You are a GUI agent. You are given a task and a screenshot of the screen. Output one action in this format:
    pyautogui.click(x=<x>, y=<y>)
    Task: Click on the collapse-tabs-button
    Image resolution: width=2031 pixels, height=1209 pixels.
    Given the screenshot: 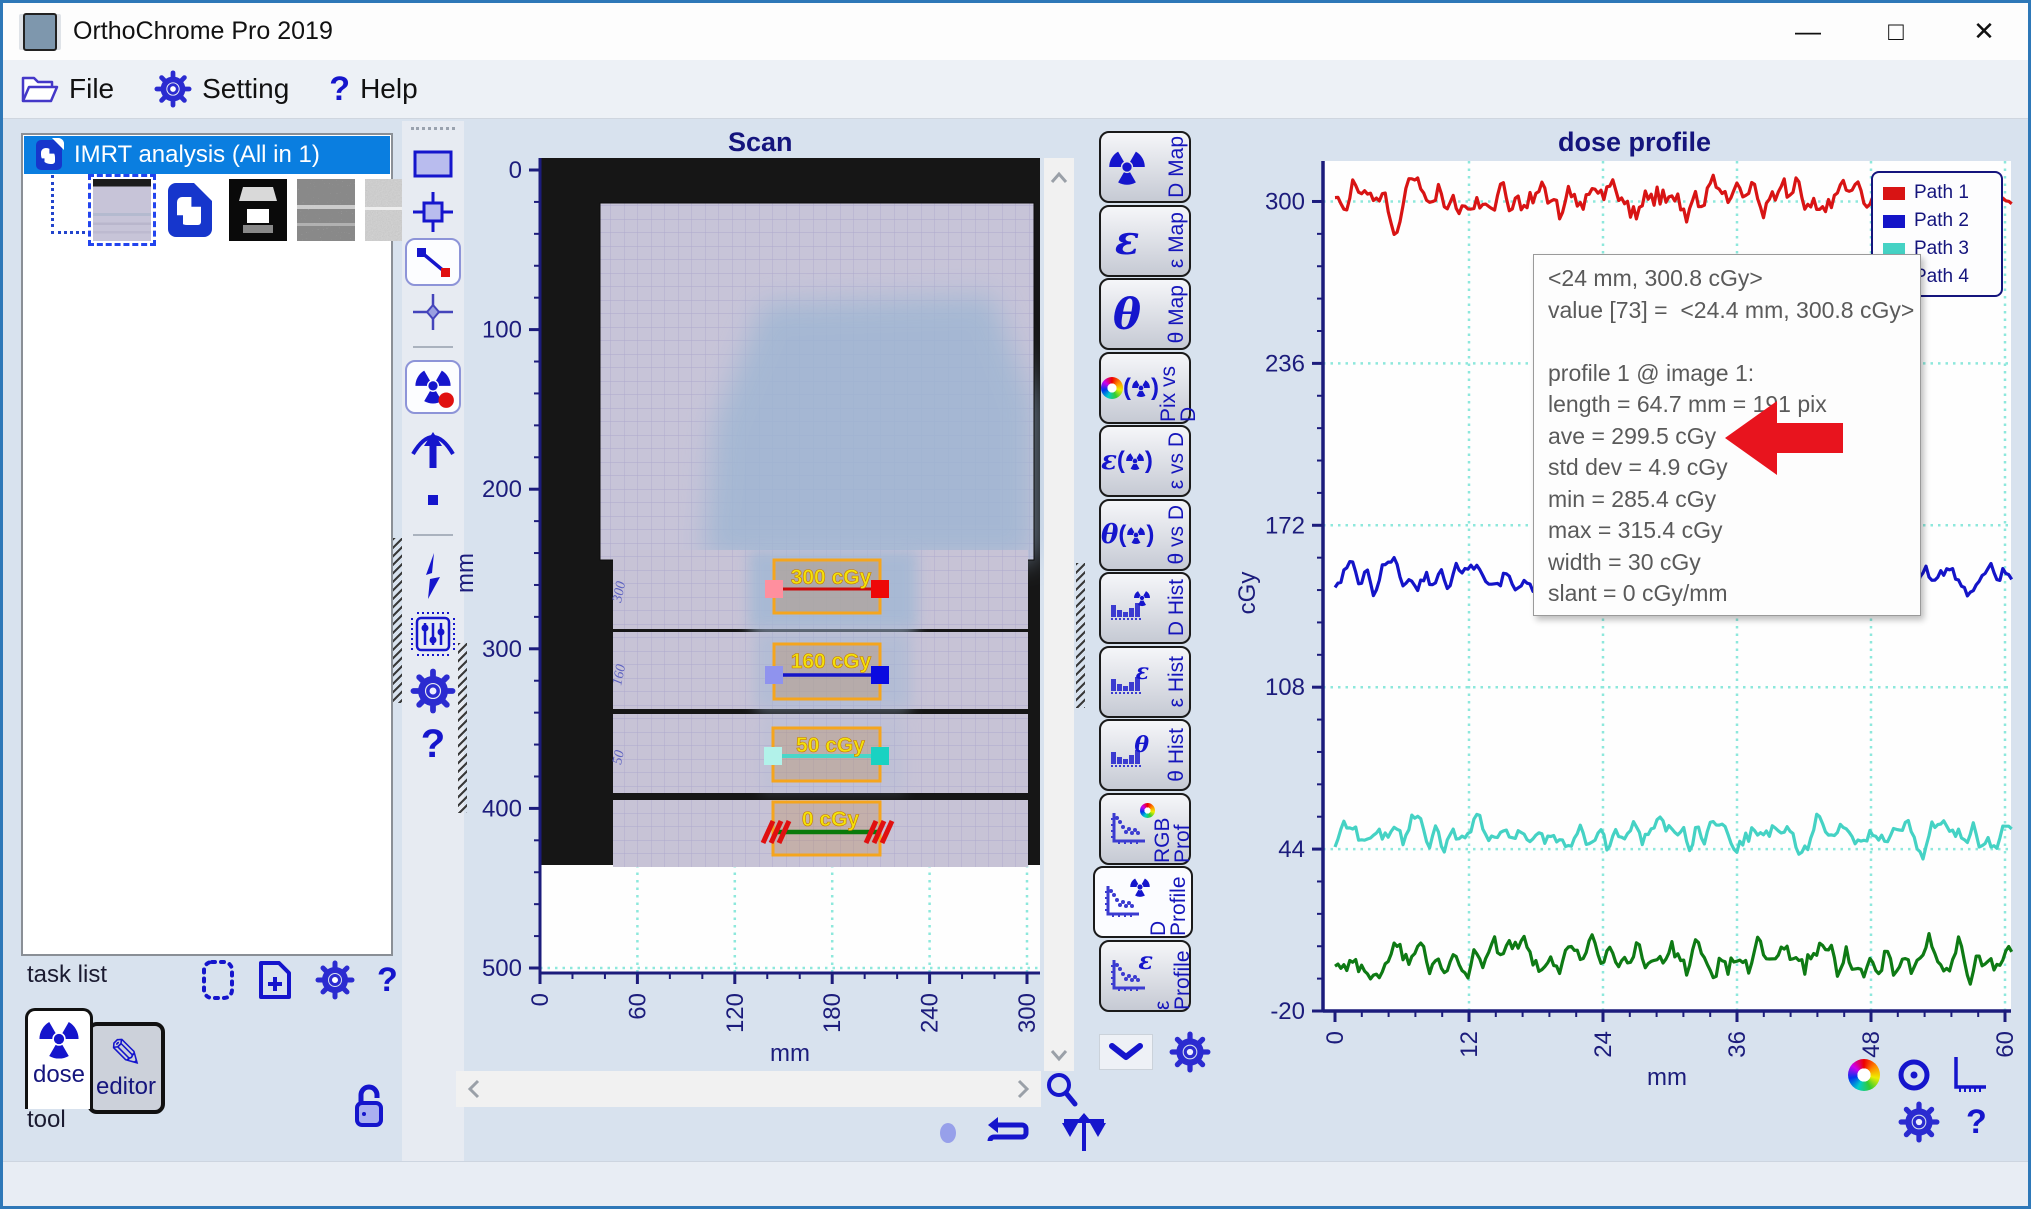 What is the action you would take?
    pyautogui.click(x=1126, y=1052)
    